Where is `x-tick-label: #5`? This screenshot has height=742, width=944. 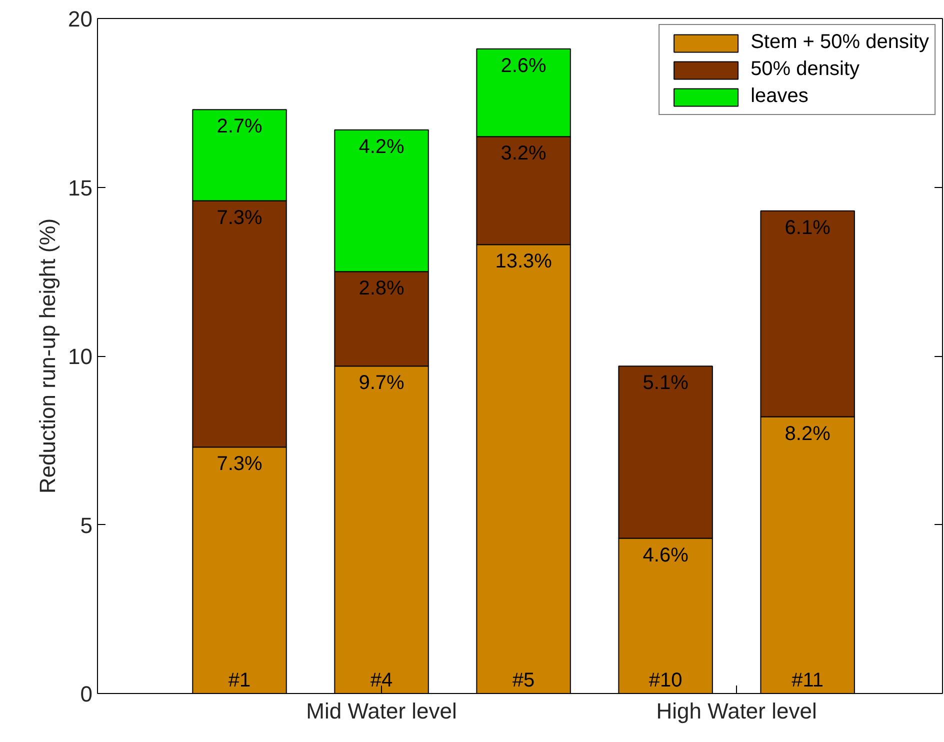
x-tick-label: #5 is located at coordinates (523, 681).